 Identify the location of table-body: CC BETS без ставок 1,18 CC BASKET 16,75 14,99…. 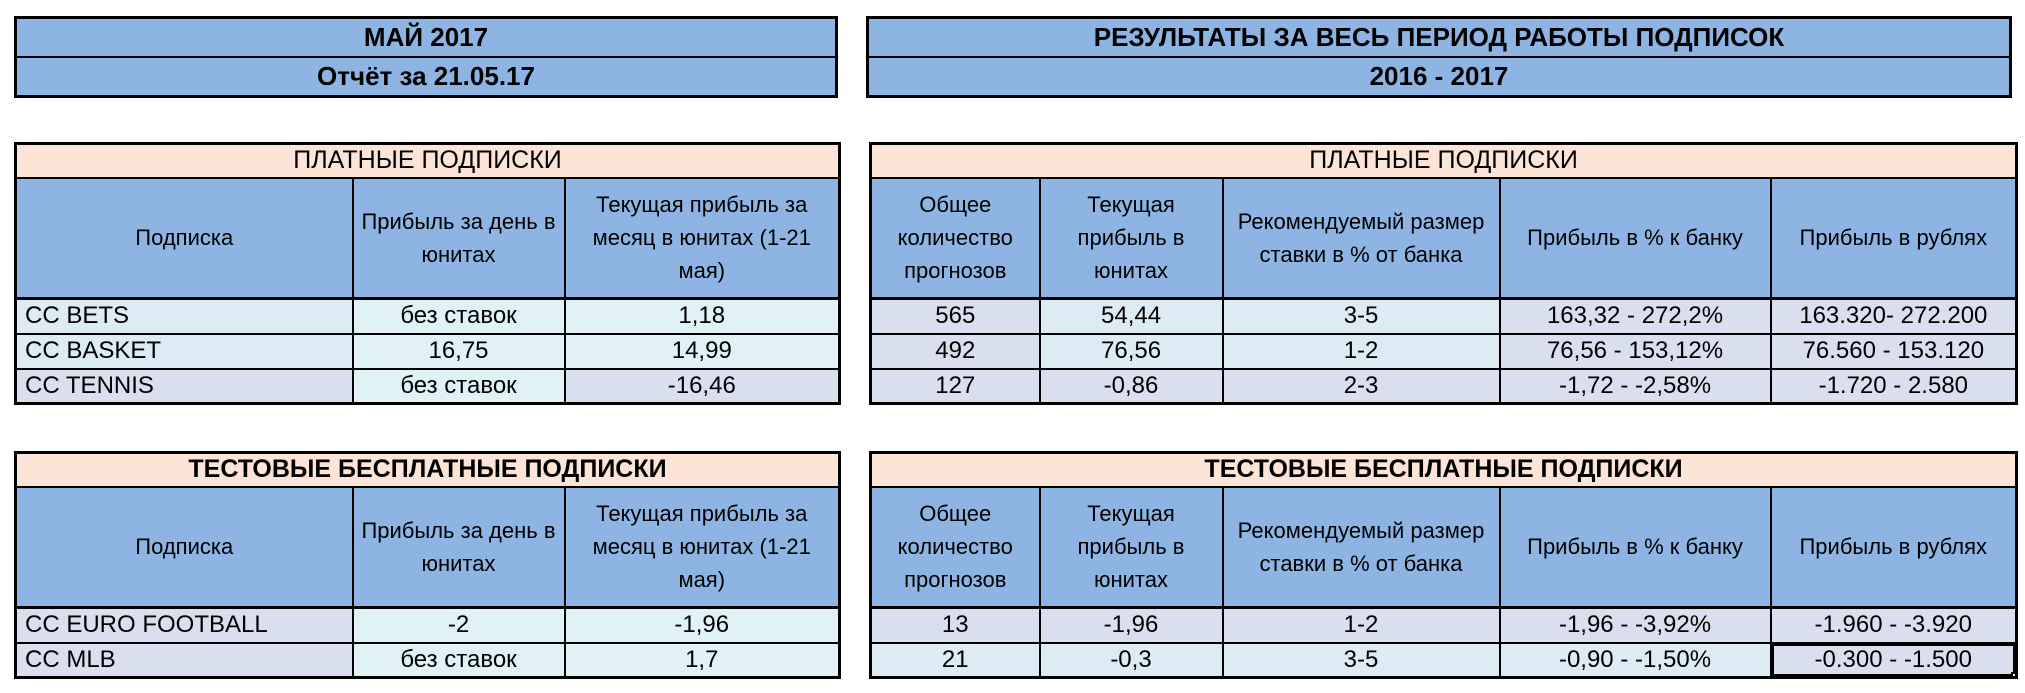
(427, 351).